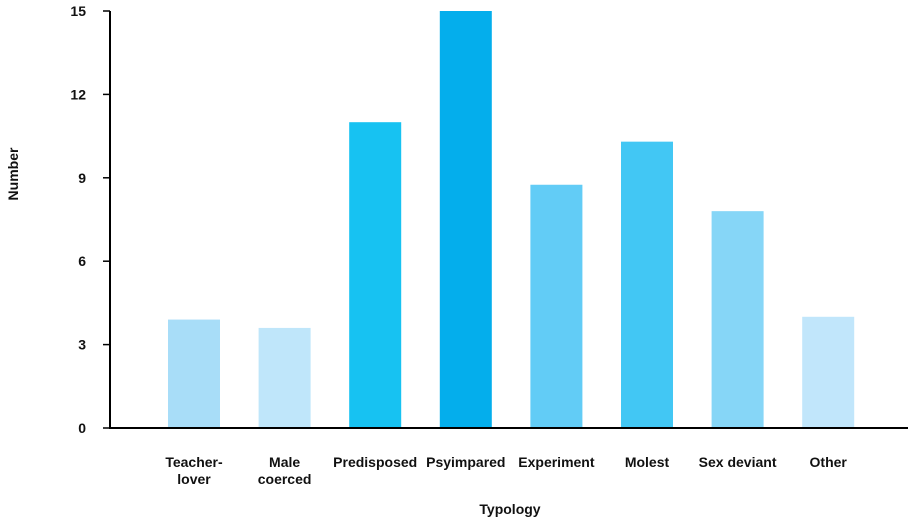 This screenshot has height=522, width=910. What do you see at coordinates (285, 470) in the screenshot?
I see `x-category-label: Male coerced` at bounding box center [285, 470].